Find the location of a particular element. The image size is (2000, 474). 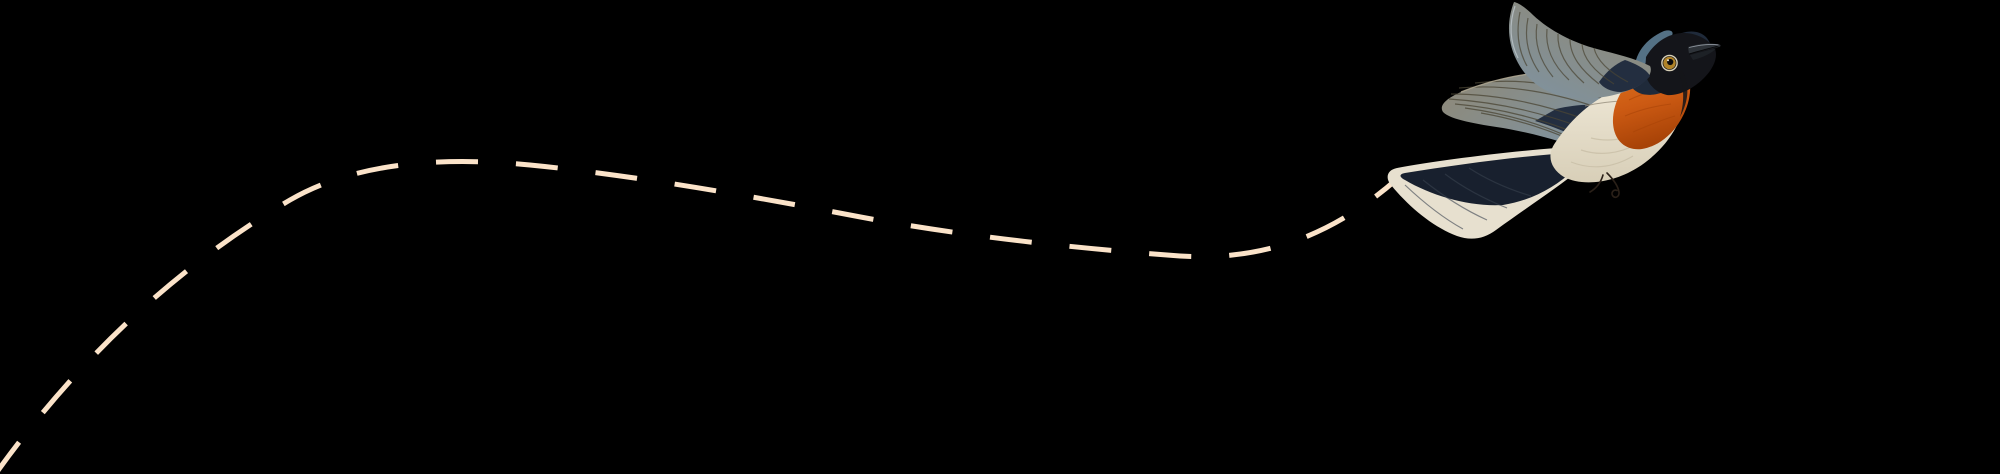

beak-mouth-gap is located at coordinates (1703, 50).